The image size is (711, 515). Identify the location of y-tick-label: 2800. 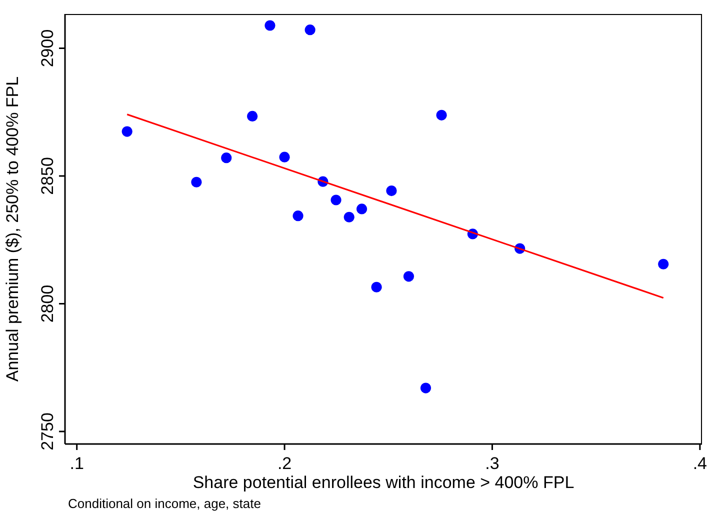
(47, 303).